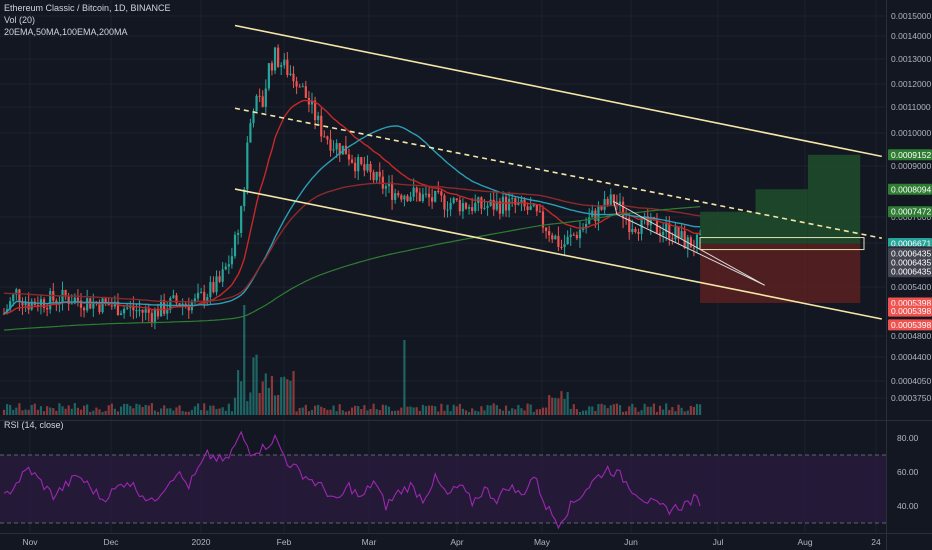 The width and height of the screenshot is (932, 550). What do you see at coordinates (66, 32) in the screenshot?
I see `ema-legend: 20EMA,50MA,100EMA,200MA` at bounding box center [66, 32].